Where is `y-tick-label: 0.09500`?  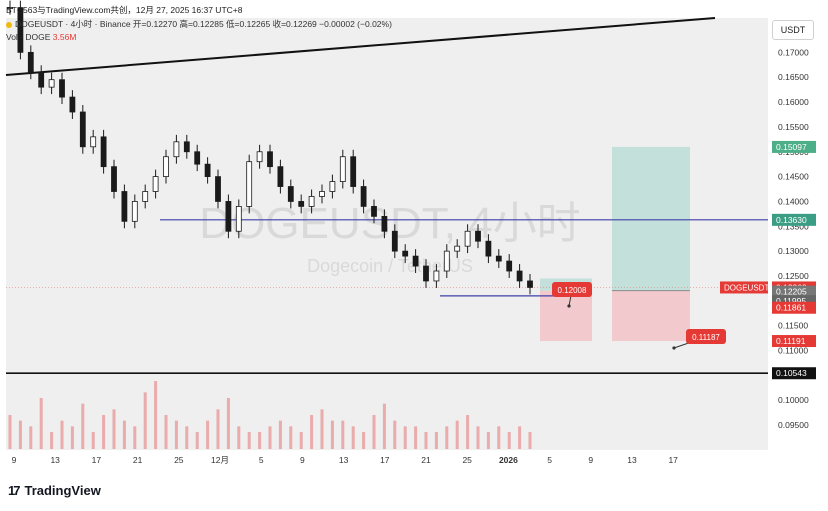
y-tick-label: 0.09500 is located at coordinates (793, 425).